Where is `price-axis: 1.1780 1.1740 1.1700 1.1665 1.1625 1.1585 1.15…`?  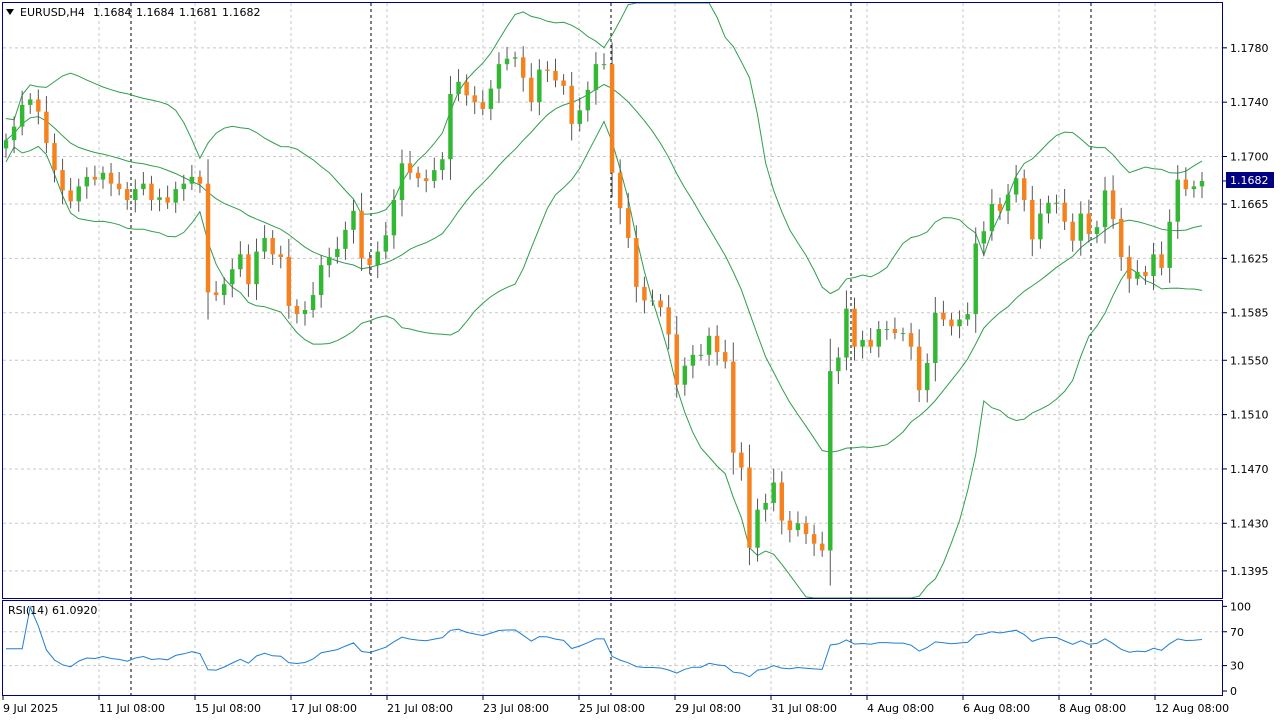 price-axis: 1.1780 1.1740 1.1700 1.1665 1.1625 1.1585 1.15… is located at coordinates (1246, 310).